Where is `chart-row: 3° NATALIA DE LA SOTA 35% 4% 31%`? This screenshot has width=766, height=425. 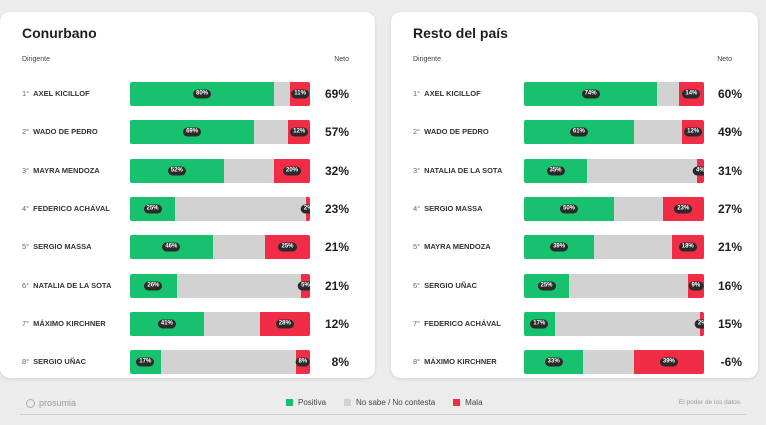
chart-row: 3° NATALIA DE LA SOTA 35% 4% 31% is located at coordinates (574, 170).